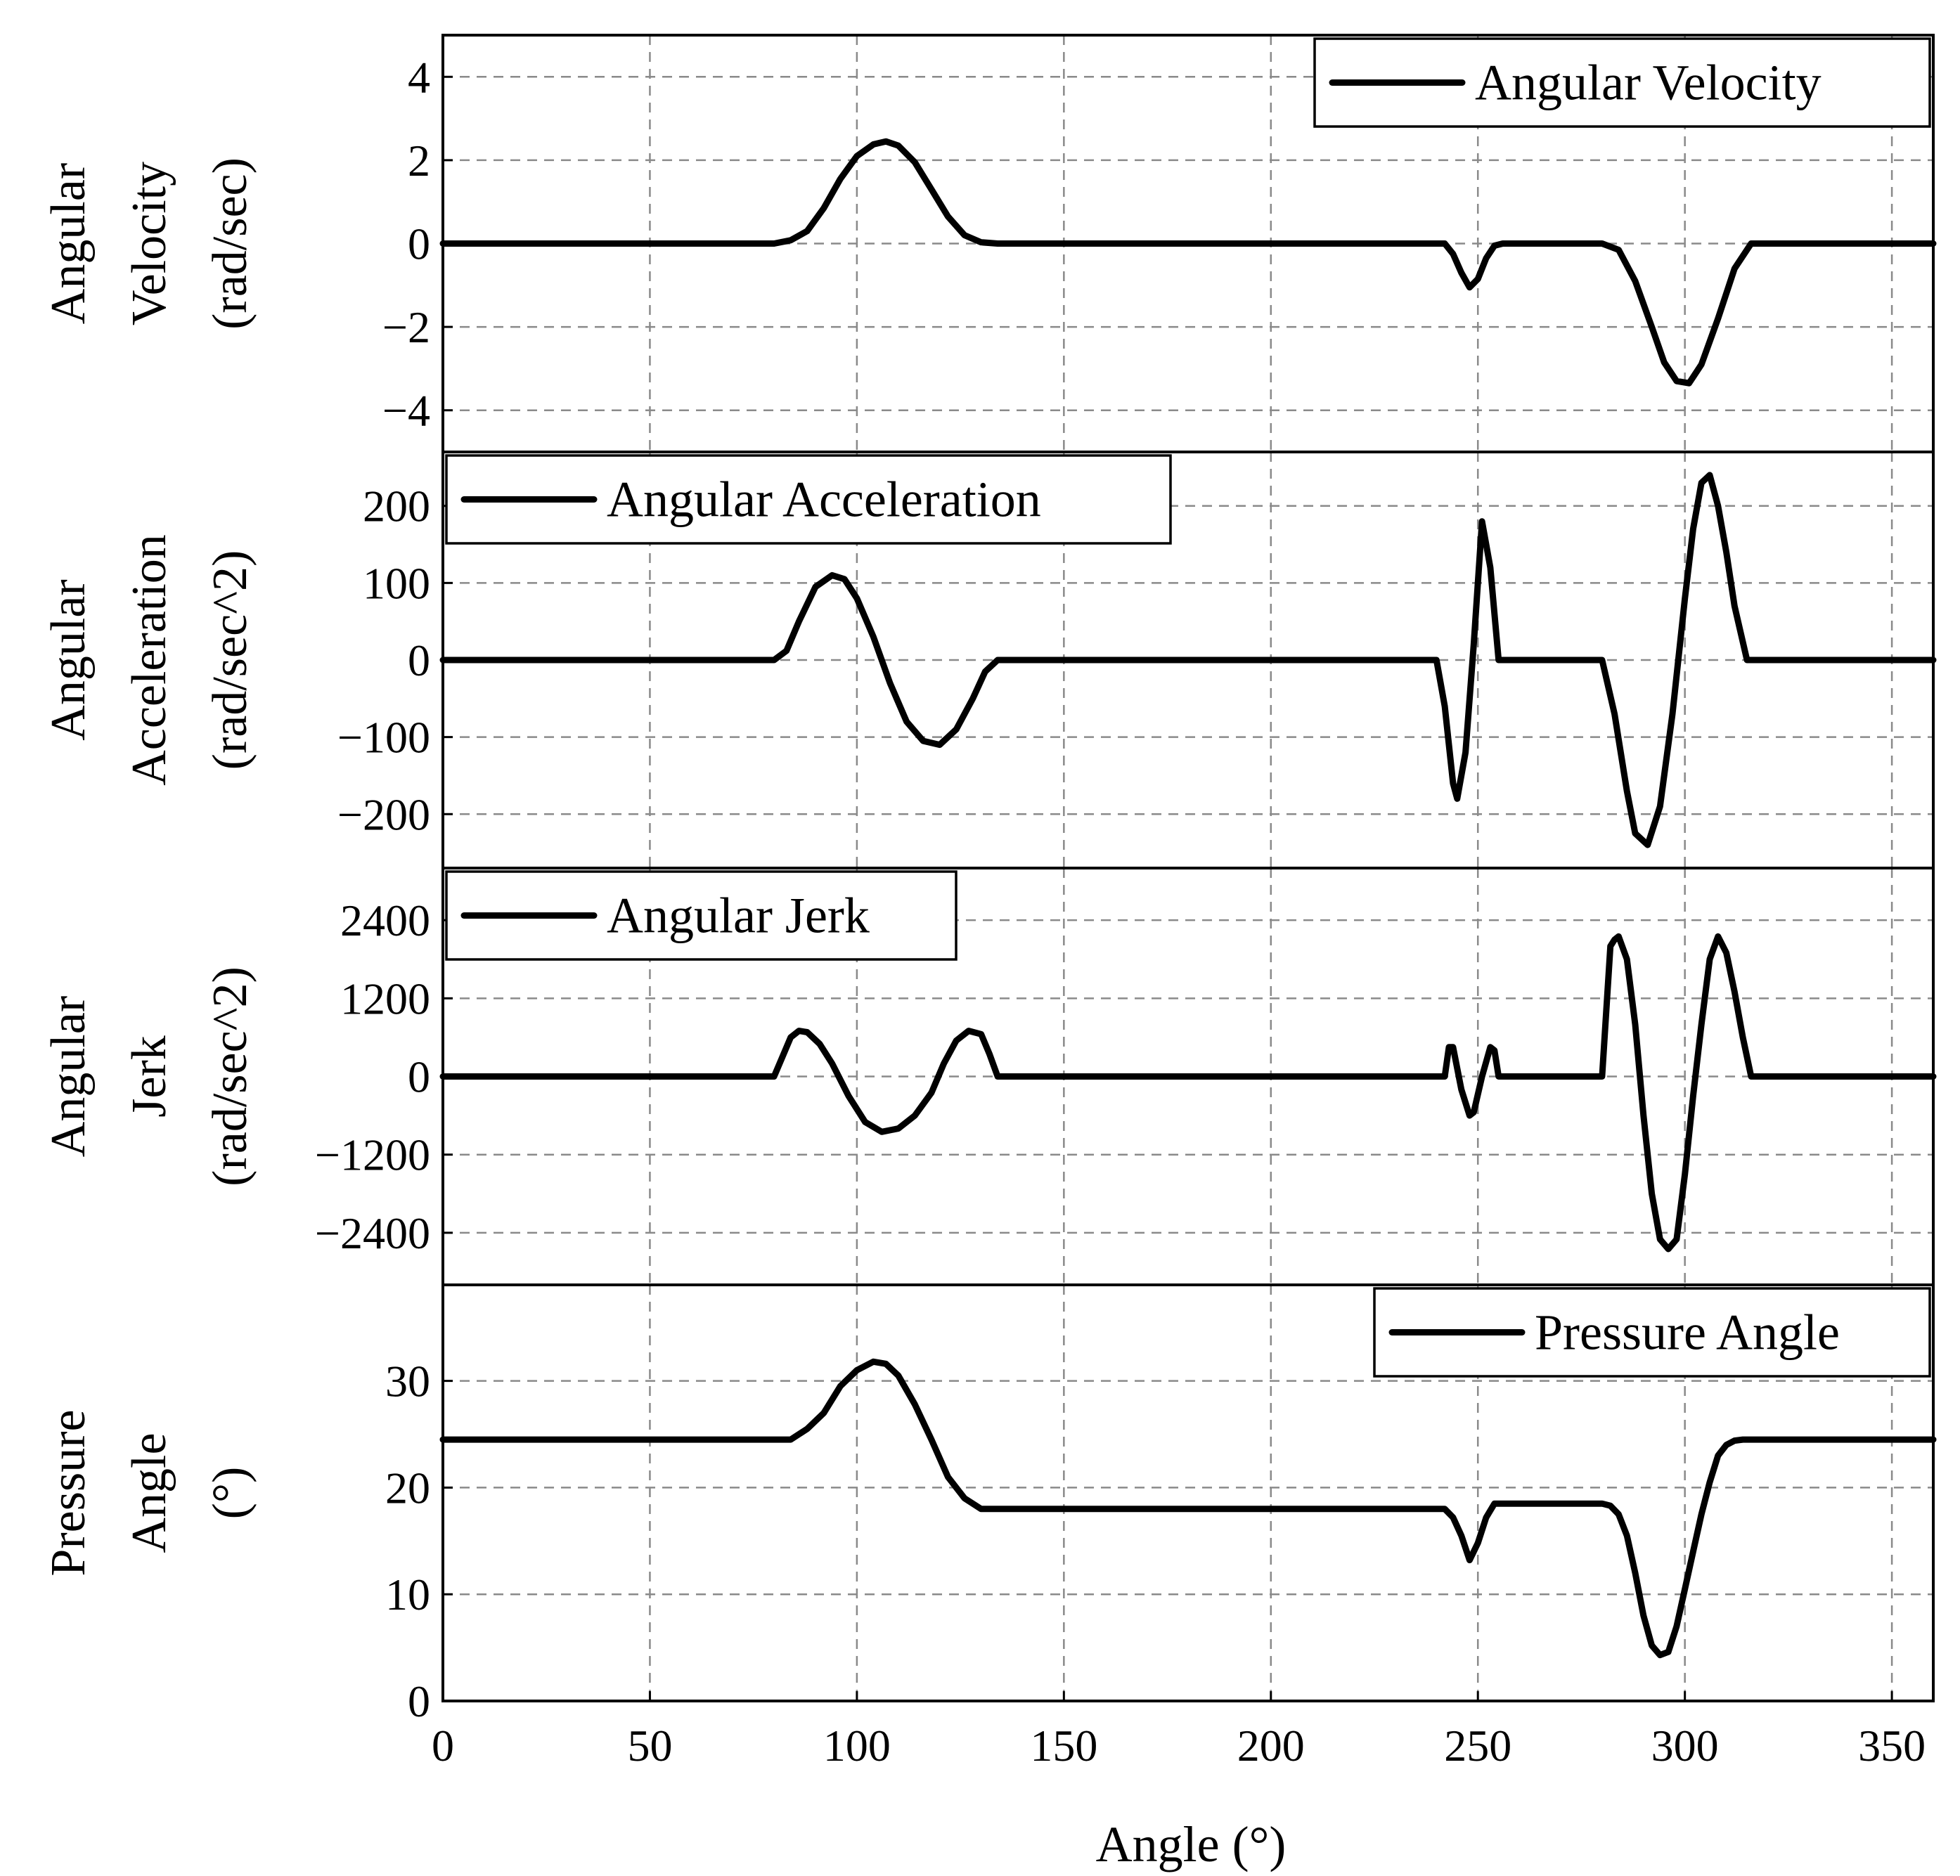 Image resolution: width=1960 pixels, height=1876 pixels. I want to click on x-tick-label: 100, so click(857, 1746).